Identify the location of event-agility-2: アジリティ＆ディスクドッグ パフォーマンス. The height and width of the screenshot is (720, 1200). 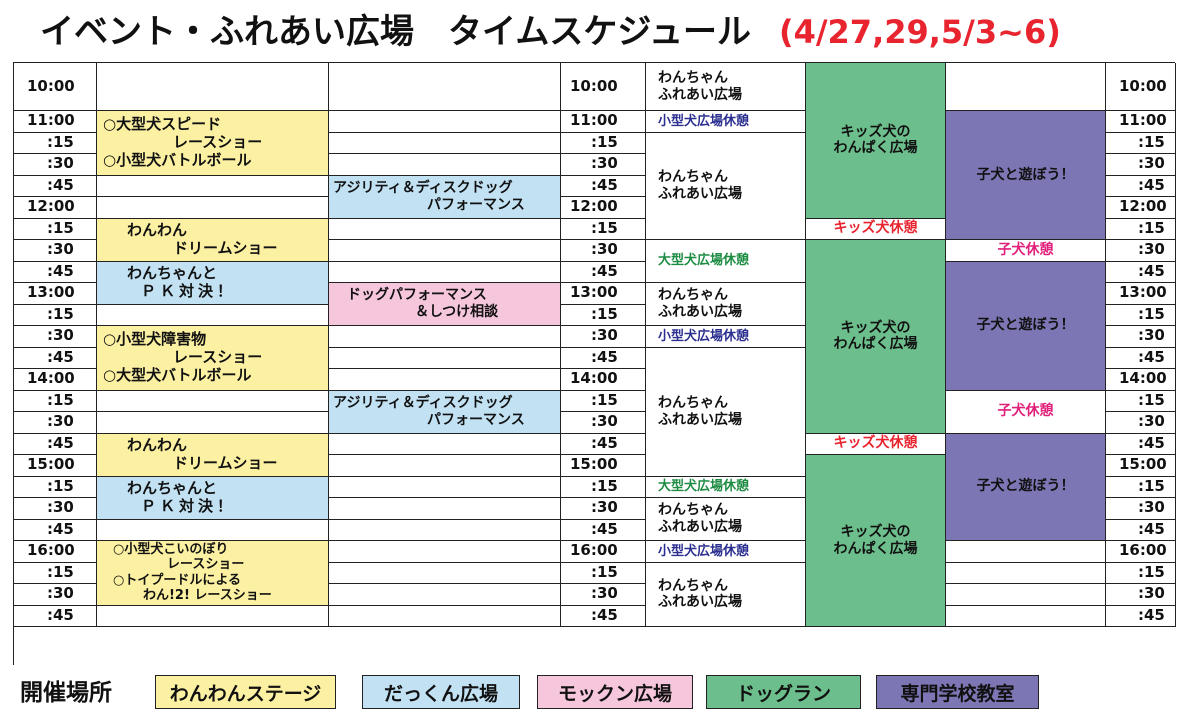
(445, 412).